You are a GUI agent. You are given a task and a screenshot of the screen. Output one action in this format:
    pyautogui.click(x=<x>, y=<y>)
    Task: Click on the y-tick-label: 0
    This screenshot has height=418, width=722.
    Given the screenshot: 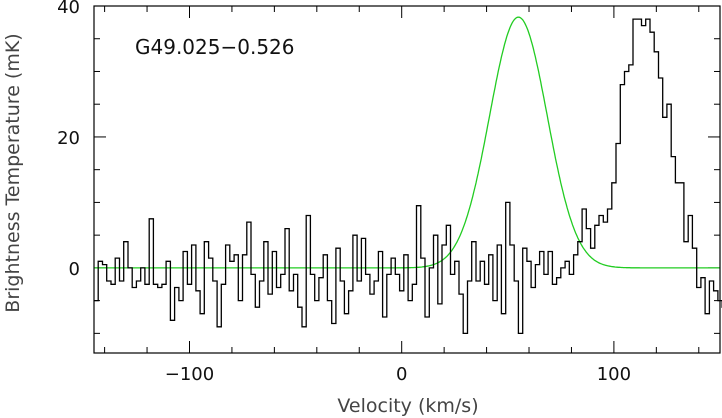 What is the action you would take?
    pyautogui.click(x=74, y=269)
    